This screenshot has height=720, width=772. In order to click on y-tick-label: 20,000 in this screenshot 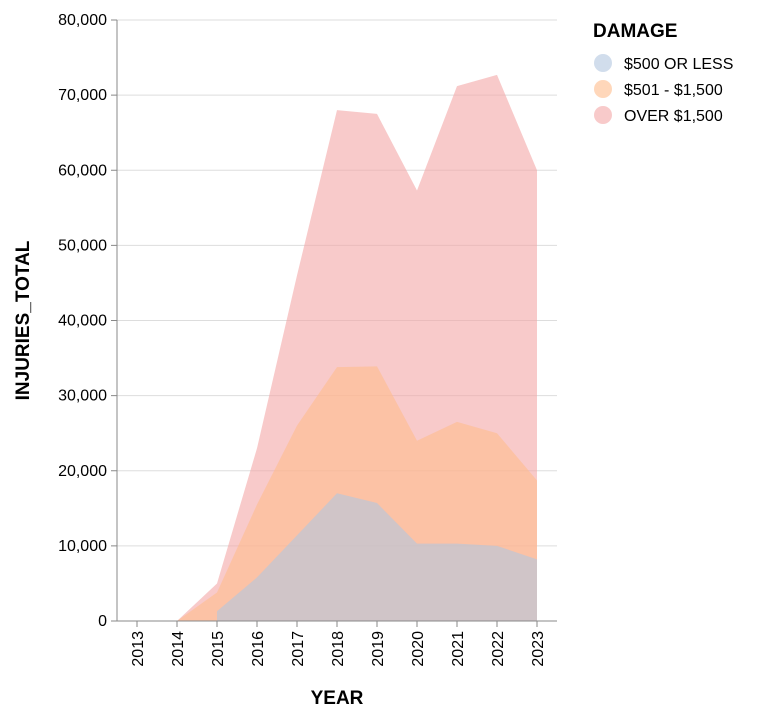, I will do `click(82, 471)`.